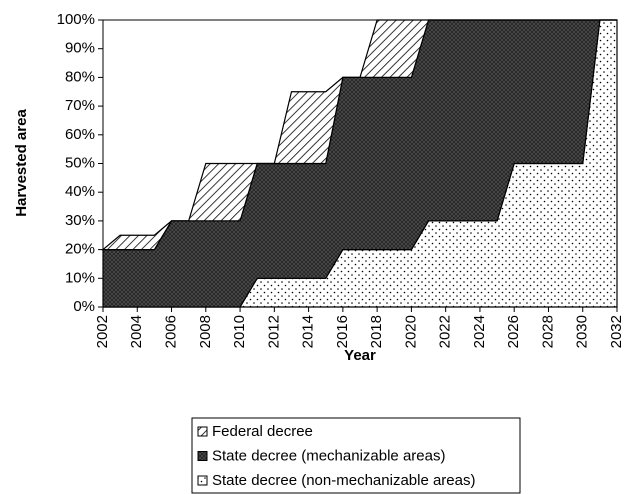  Describe the element at coordinates (80, 220) in the screenshot. I see `y-tick-label: 30%` at that location.